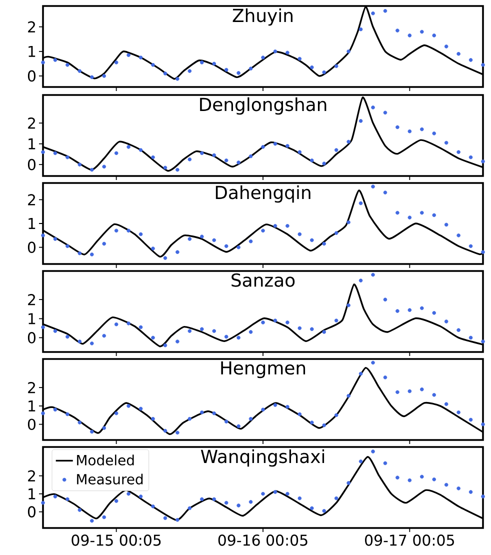 This screenshot has height=555, width=491. I want to click on x-tick-label: 09-17 00:05, so click(409, 540).